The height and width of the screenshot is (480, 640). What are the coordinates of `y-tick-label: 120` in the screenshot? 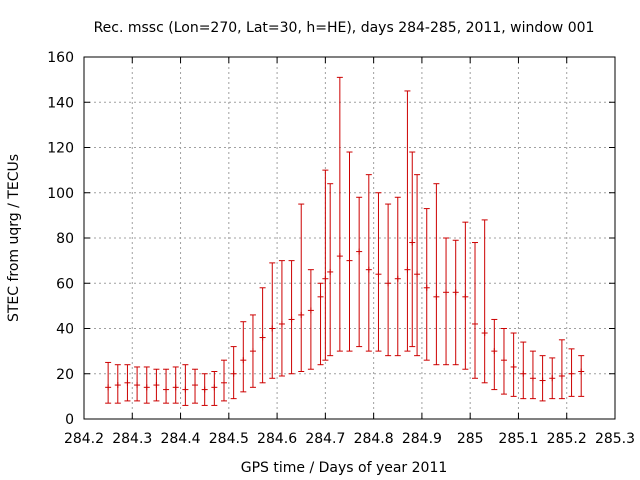 It's located at (60, 149).